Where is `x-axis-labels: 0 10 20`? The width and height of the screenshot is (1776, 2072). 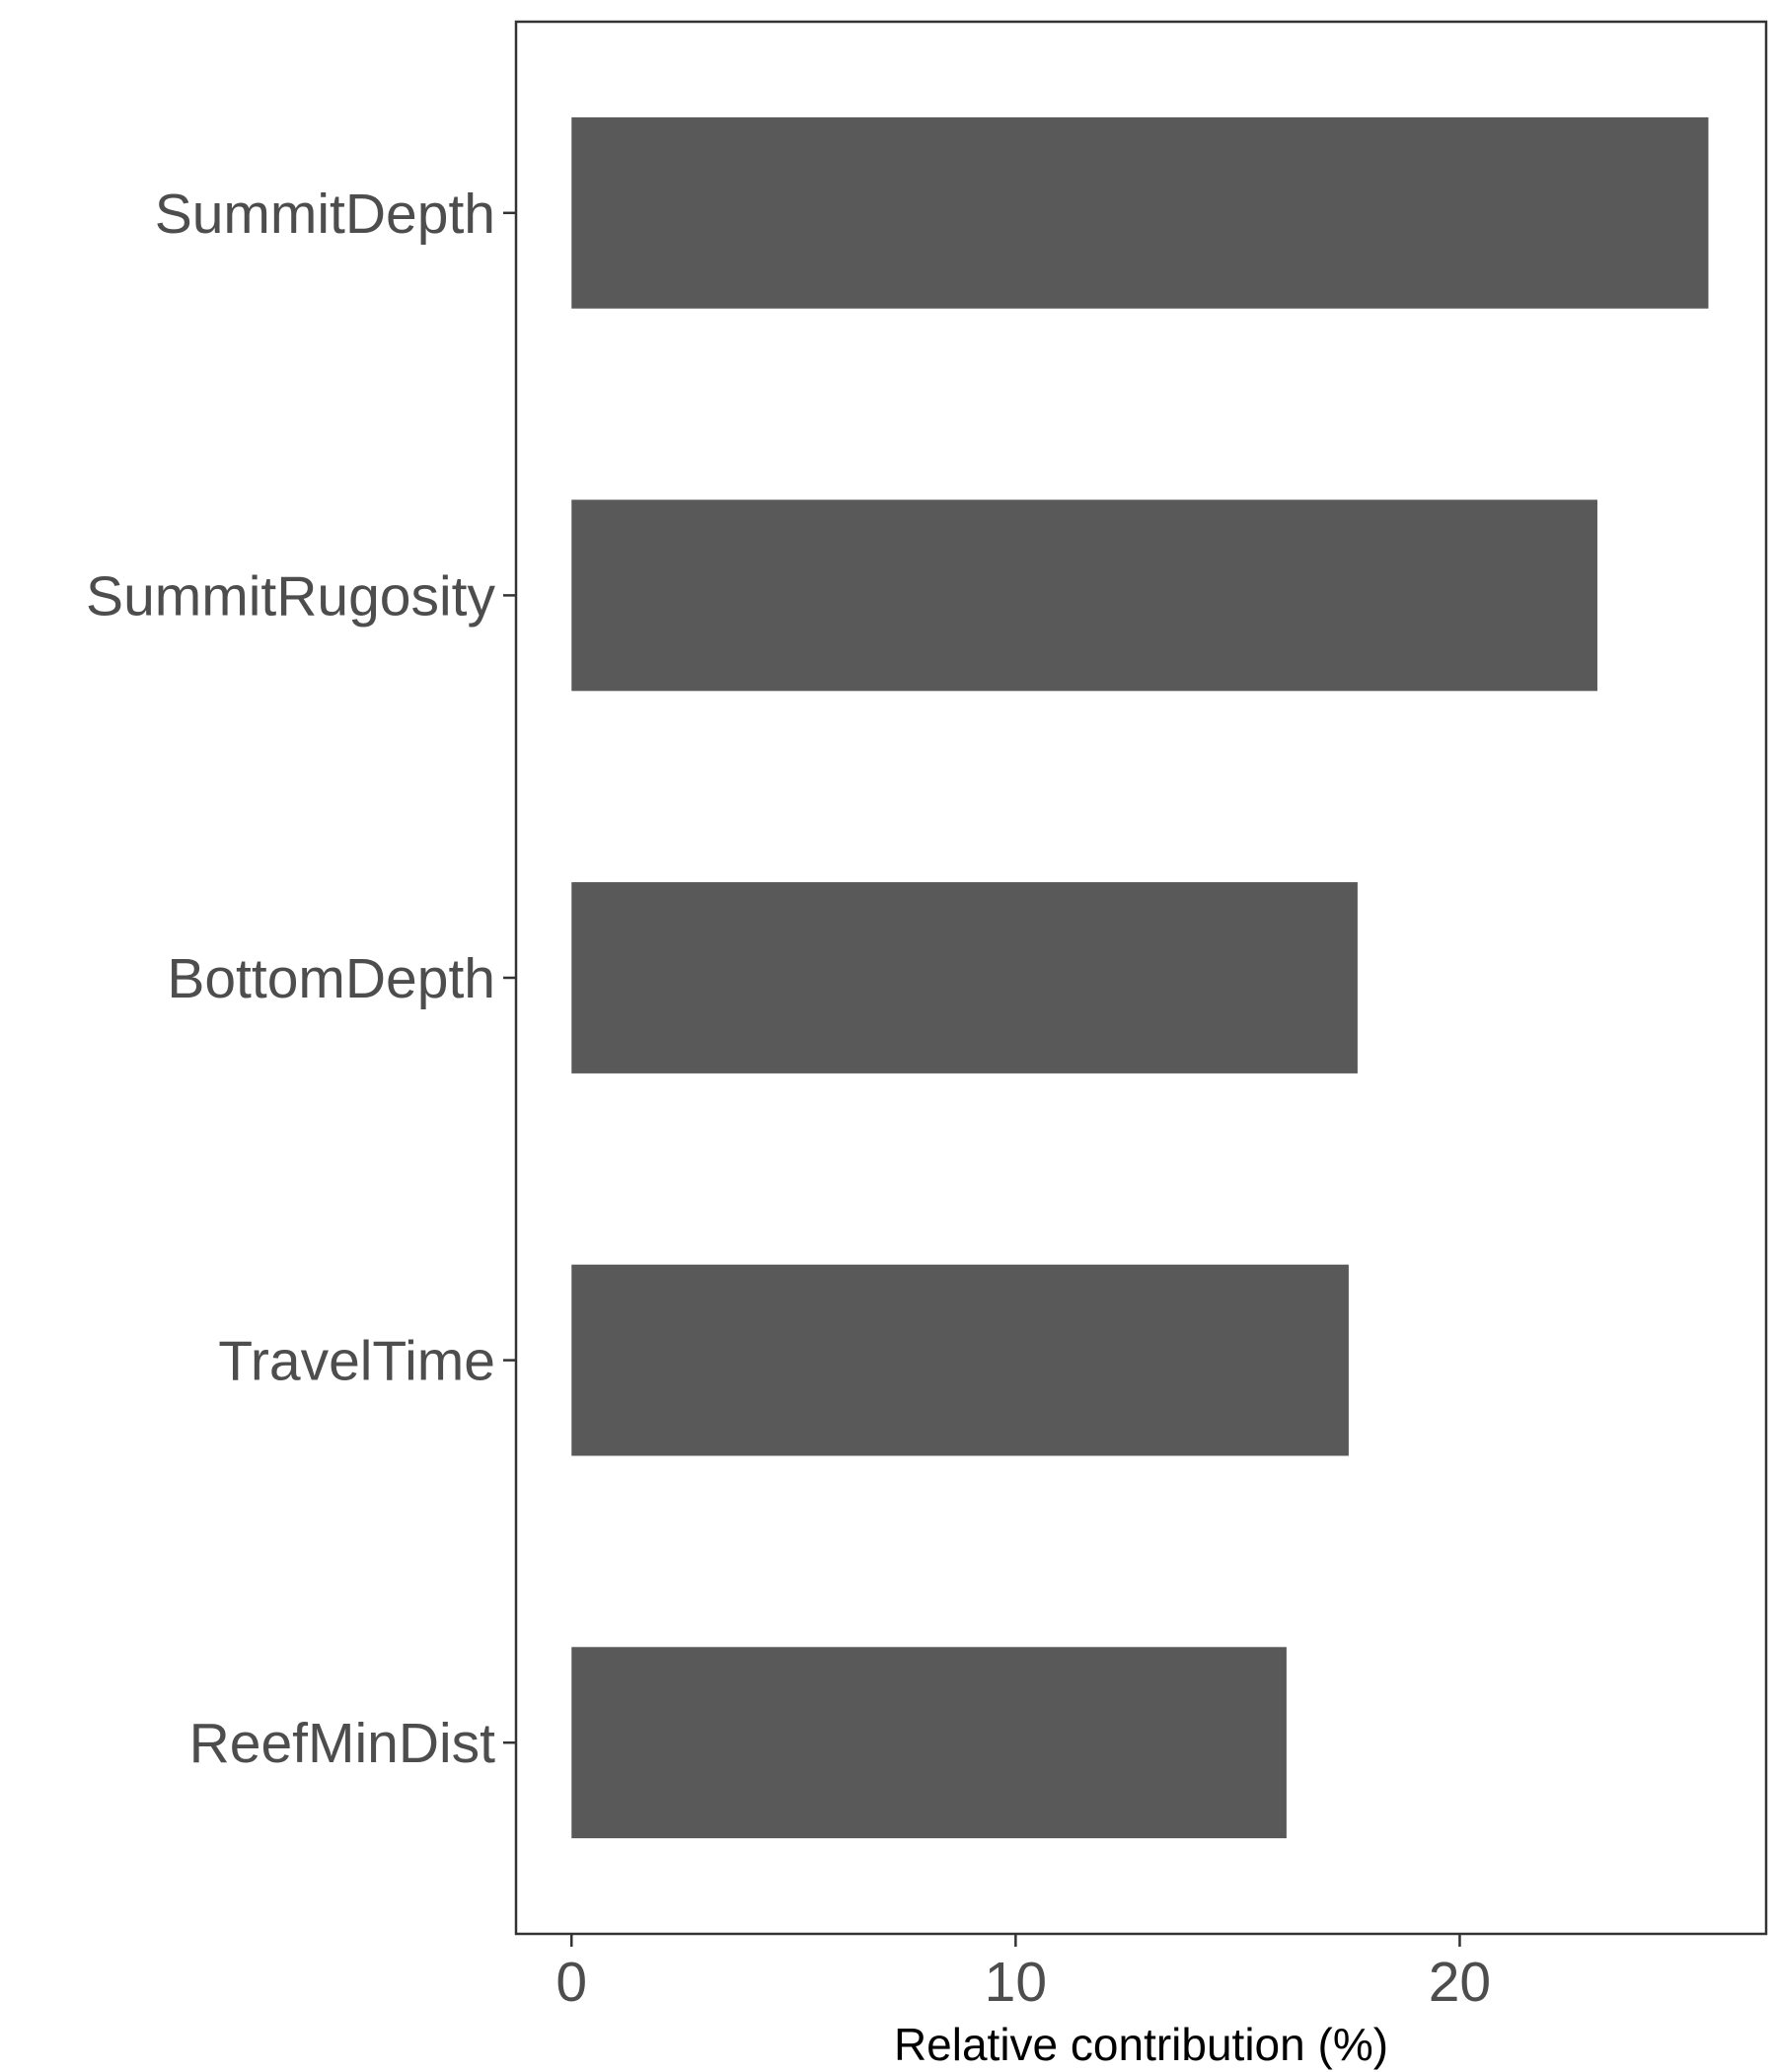 x-axis-labels: 0 10 20 is located at coordinates (1023, 1983).